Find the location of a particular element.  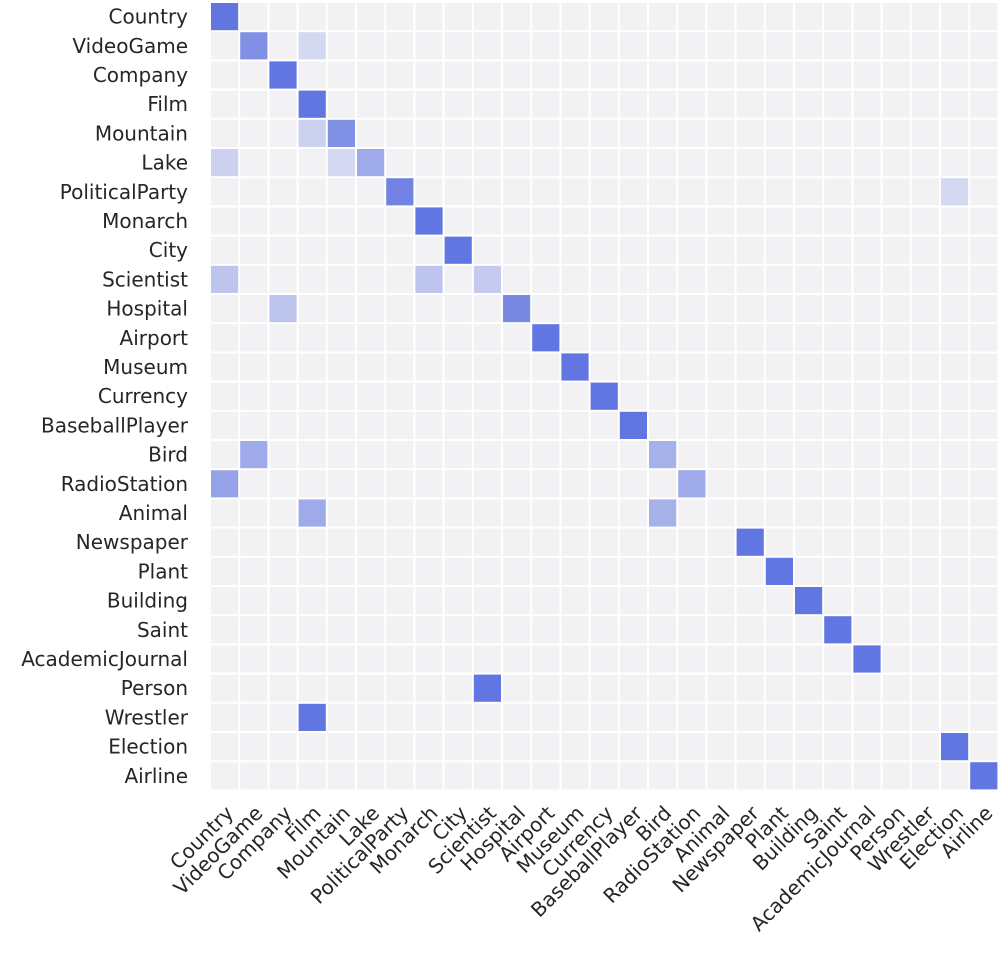

row-label: Country is located at coordinates (149, 17).